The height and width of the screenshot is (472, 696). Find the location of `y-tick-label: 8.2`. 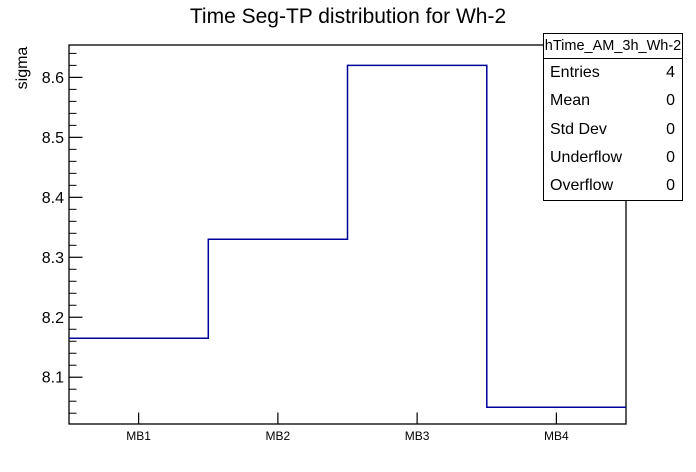

y-tick-label: 8.2 is located at coordinates (53, 318).